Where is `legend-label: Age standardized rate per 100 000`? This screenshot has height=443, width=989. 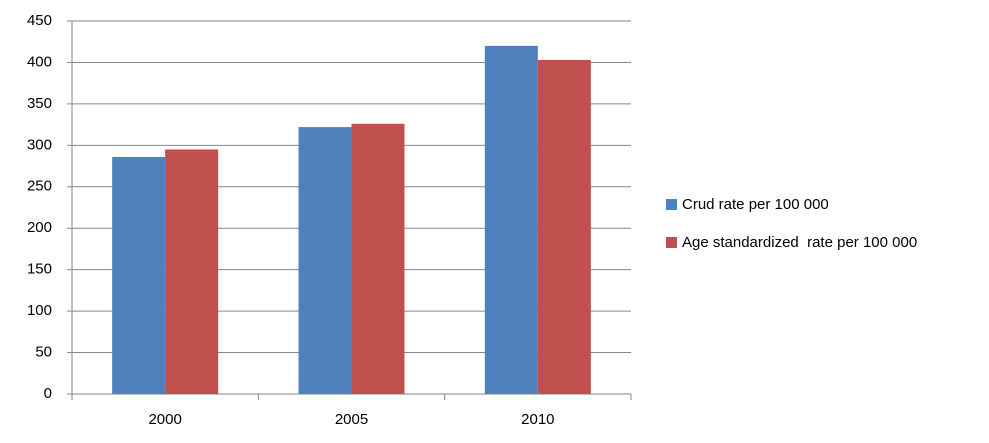
legend-label: Age standardized rate per 100 000 is located at coordinates (799, 242).